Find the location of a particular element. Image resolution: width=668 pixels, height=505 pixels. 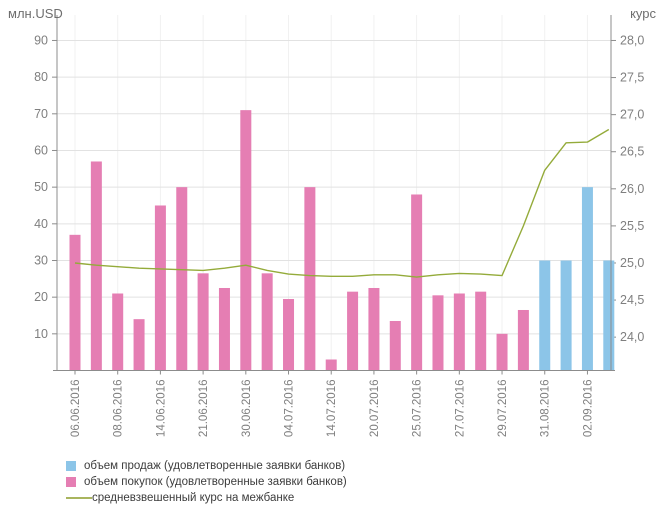

rate-line-swatch-icon is located at coordinates (79, 498).